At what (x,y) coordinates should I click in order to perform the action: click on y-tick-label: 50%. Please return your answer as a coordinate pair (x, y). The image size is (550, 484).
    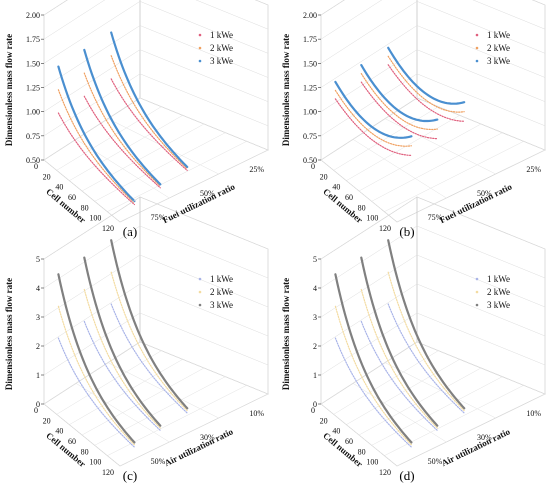
    Looking at the image, I should click on (158, 461).